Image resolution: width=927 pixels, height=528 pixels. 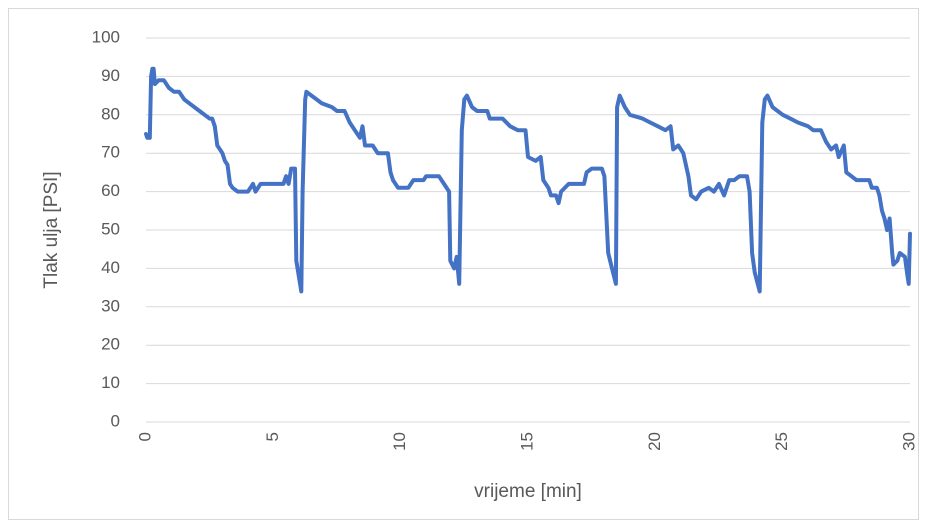 What do you see at coordinates (110, 344) in the screenshot?
I see `y-tick-label: 20` at bounding box center [110, 344].